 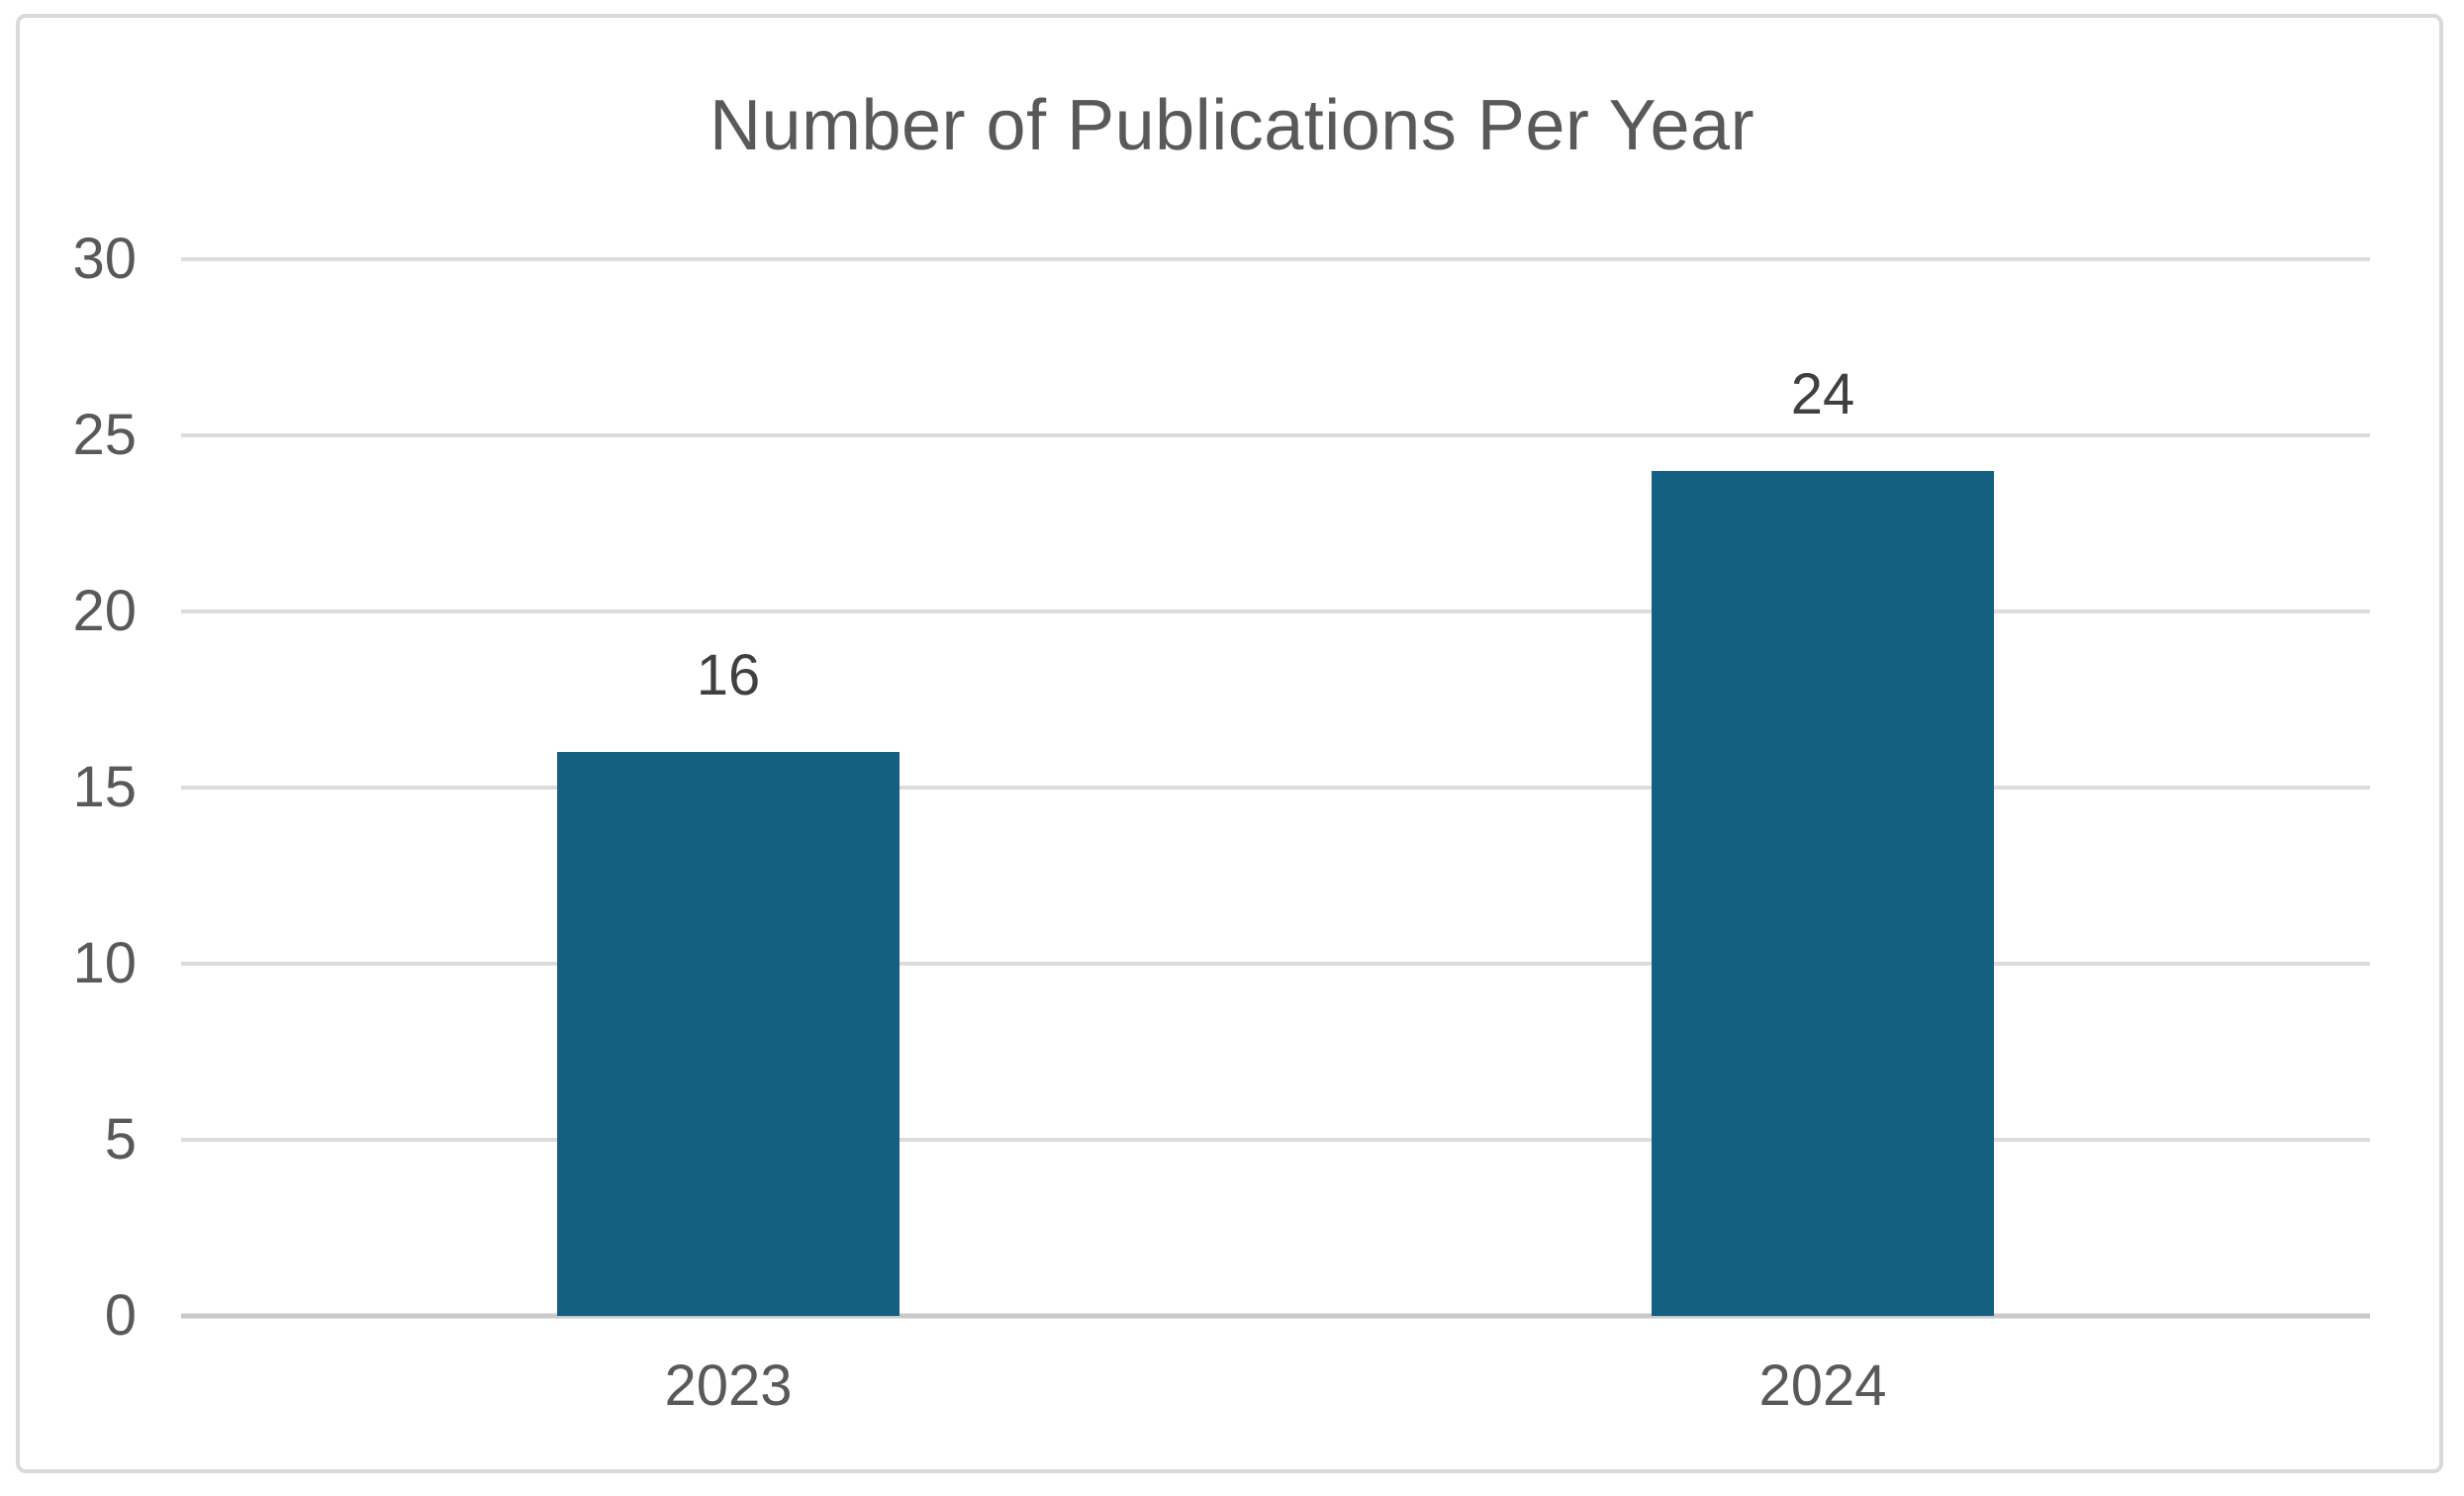 I want to click on x-tick-label: 2023, so click(x=729, y=1386).